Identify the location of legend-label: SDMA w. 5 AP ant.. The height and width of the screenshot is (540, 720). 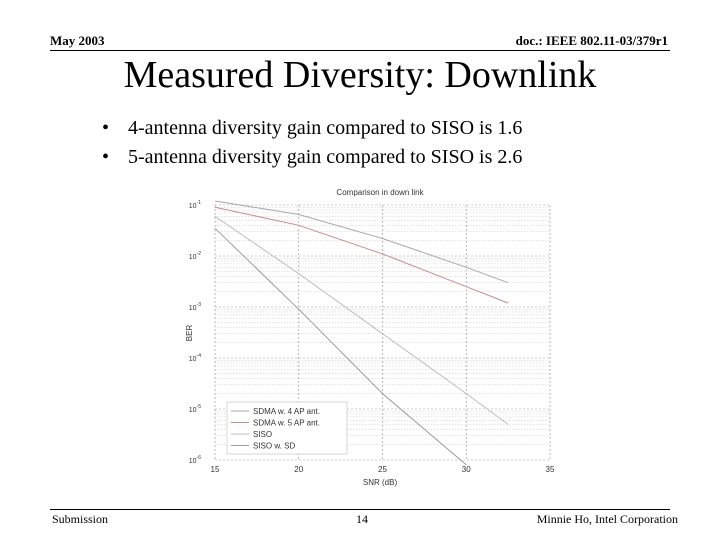
(286, 423).